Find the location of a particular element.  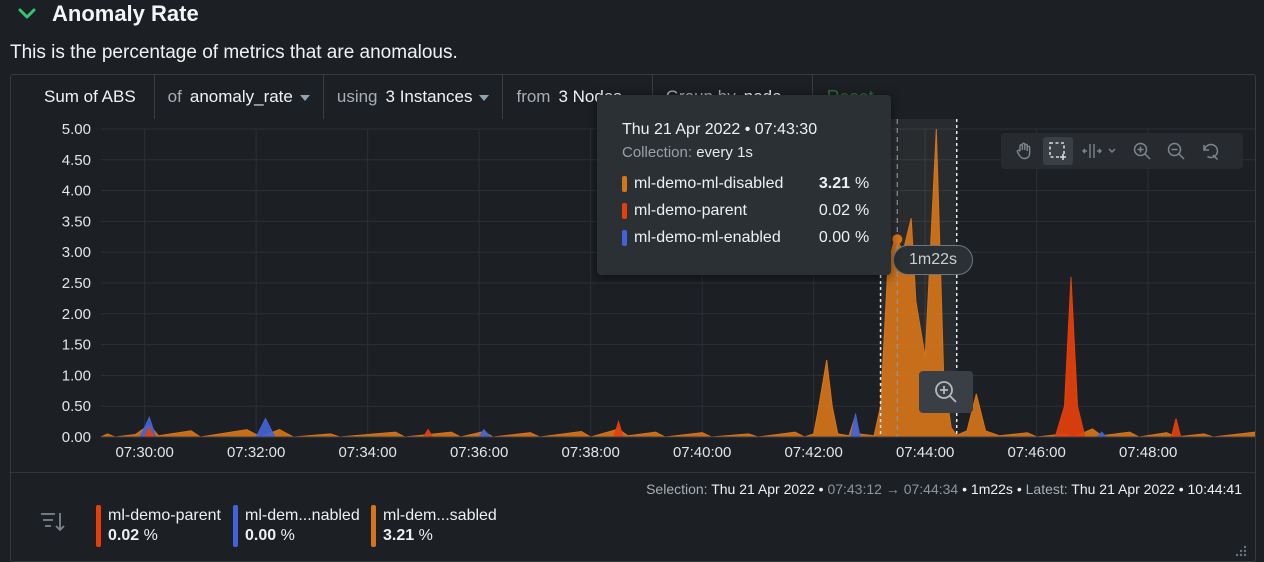

y-tick-label: 4.00 is located at coordinates (76, 191).